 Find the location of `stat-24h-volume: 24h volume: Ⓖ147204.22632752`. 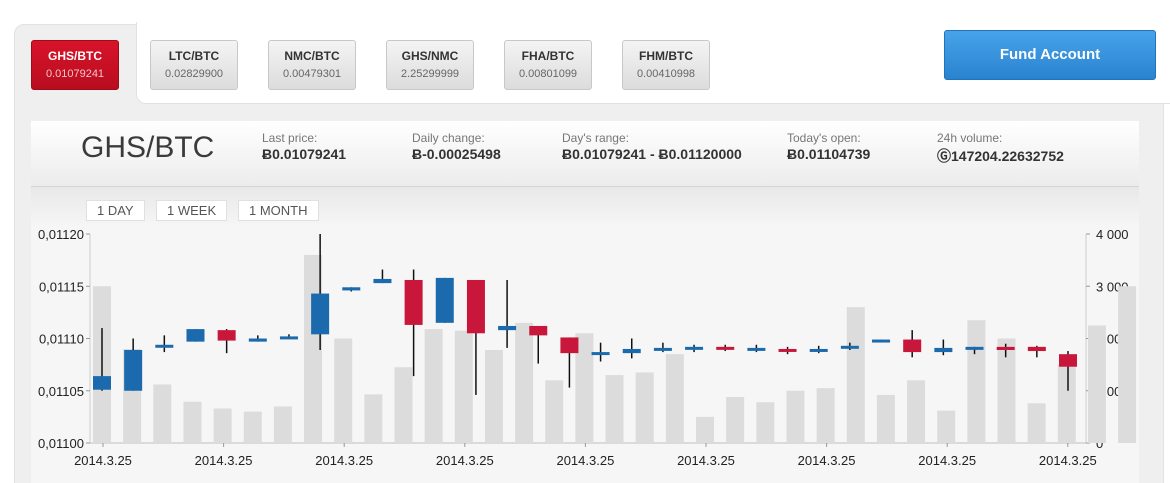

stat-24h-volume: 24h volume: Ⓖ147204.22632752 is located at coordinates (1000, 148).